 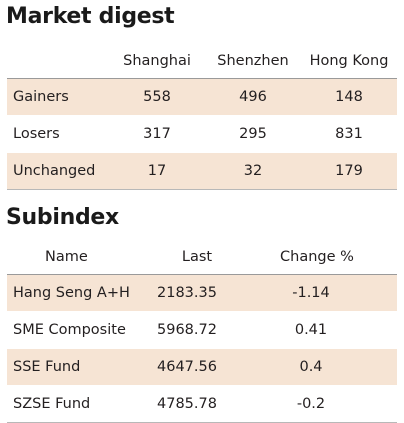 I want to click on market-digest-title: Market digest, so click(x=90, y=16).